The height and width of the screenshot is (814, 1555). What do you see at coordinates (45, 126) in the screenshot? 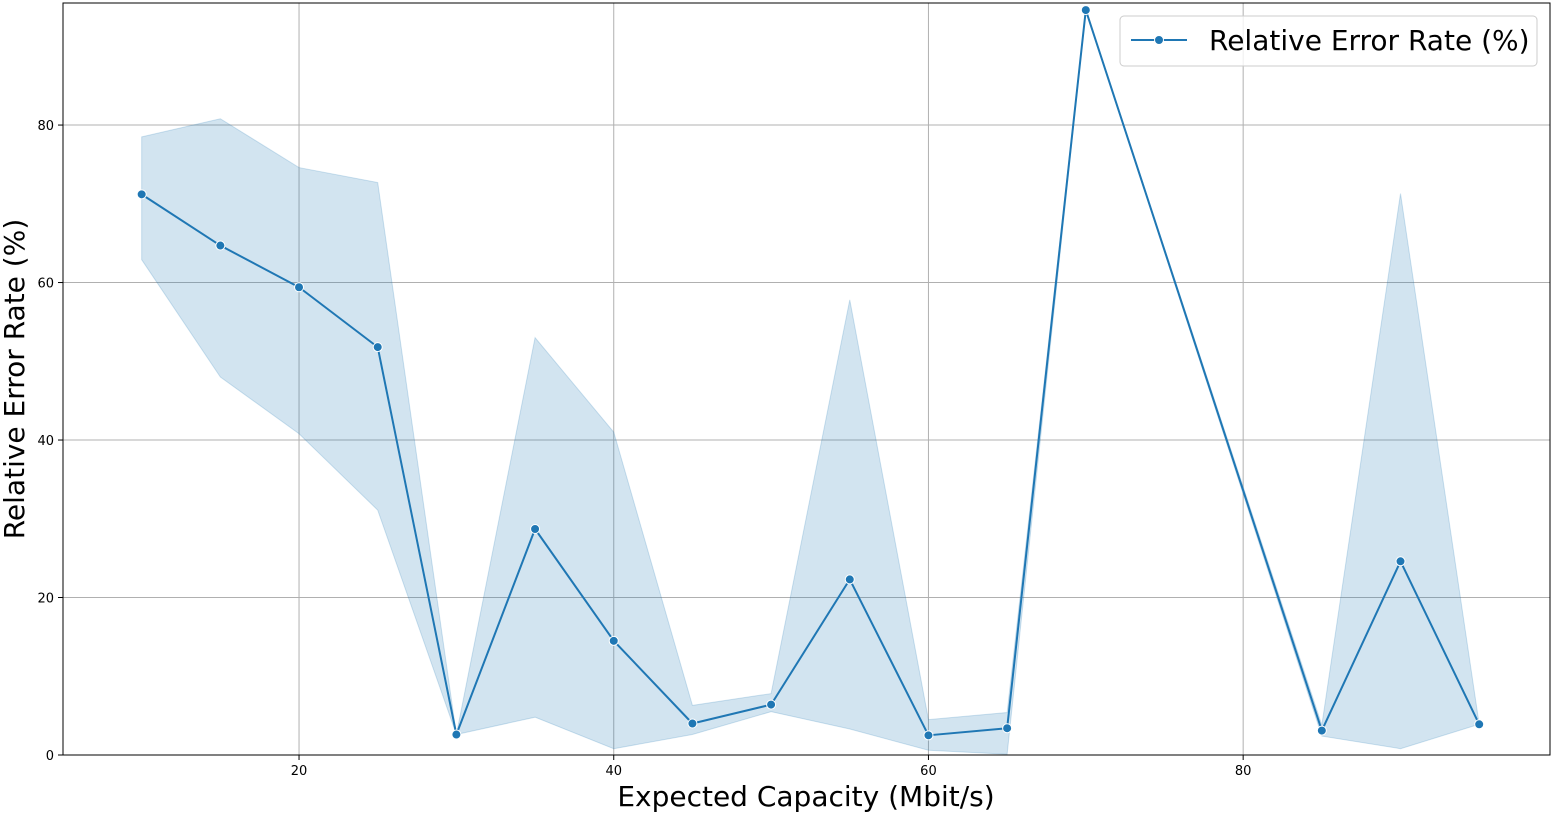
I see `y-tick-label: 80` at bounding box center [45, 126].